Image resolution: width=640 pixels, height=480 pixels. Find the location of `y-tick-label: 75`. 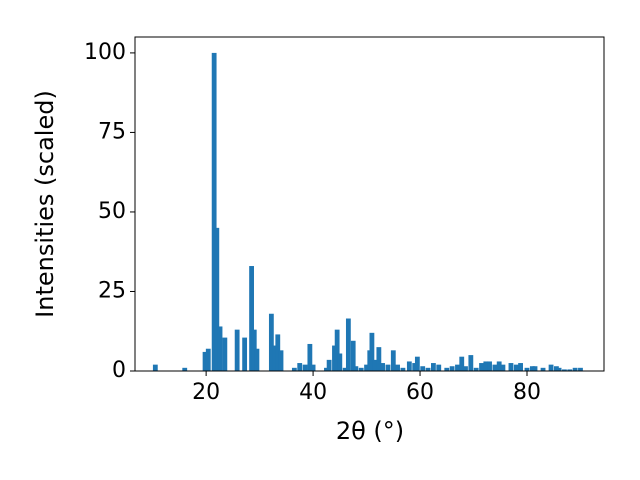

y-tick-label: 75 is located at coordinates (112, 131).